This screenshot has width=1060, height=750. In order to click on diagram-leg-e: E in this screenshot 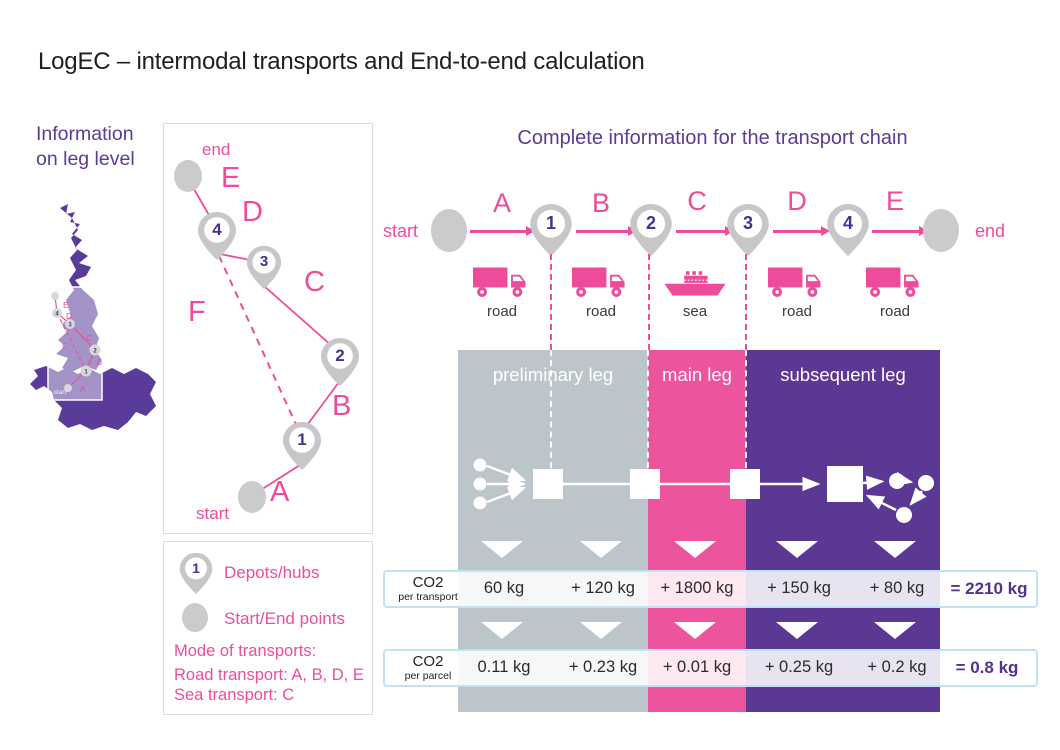, I will do `click(231, 178)`.